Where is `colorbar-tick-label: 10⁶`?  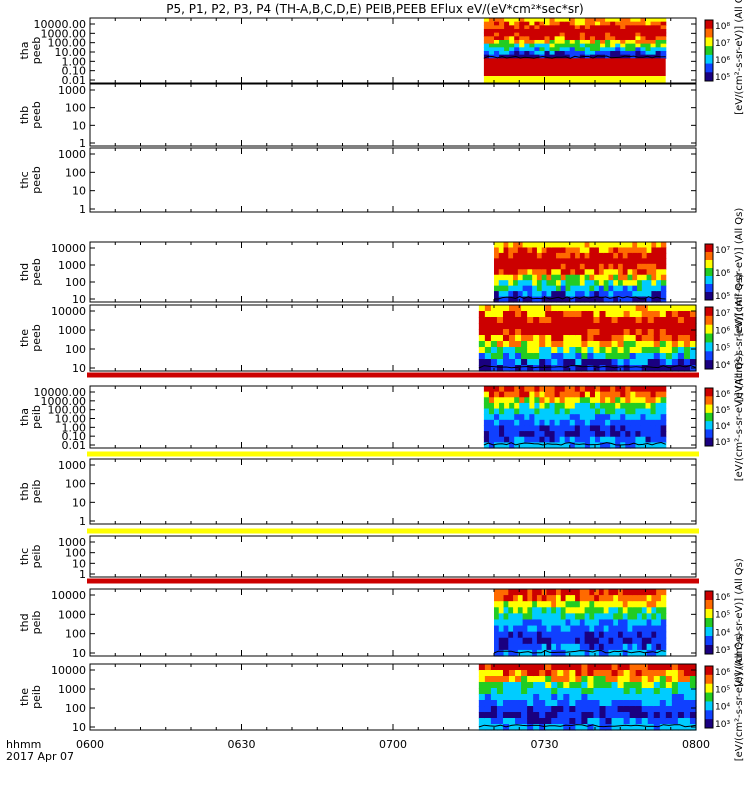
colorbar-tick-label: 10⁶ is located at coordinates (722, 331).